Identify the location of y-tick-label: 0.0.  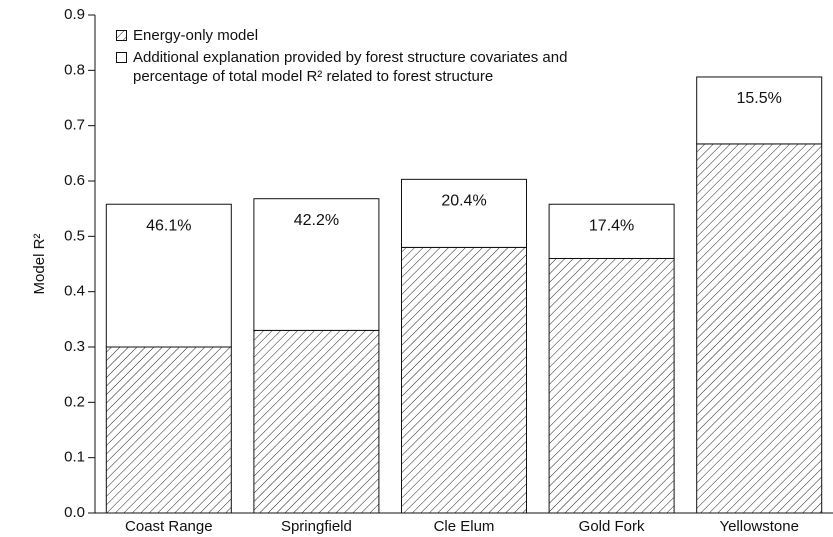
(74, 512).